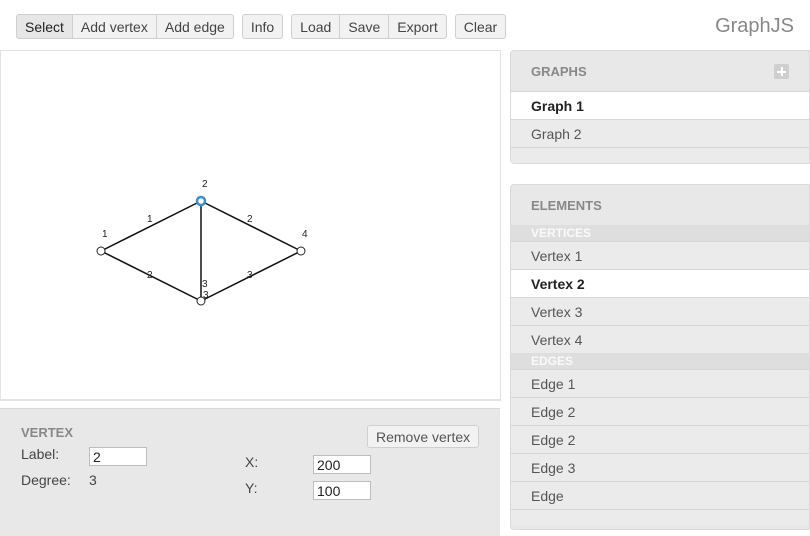  What do you see at coordinates (660, 411) in the screenshot?
I see `edge-list-item-2: Edge 2` at bounding box center [660, 411].